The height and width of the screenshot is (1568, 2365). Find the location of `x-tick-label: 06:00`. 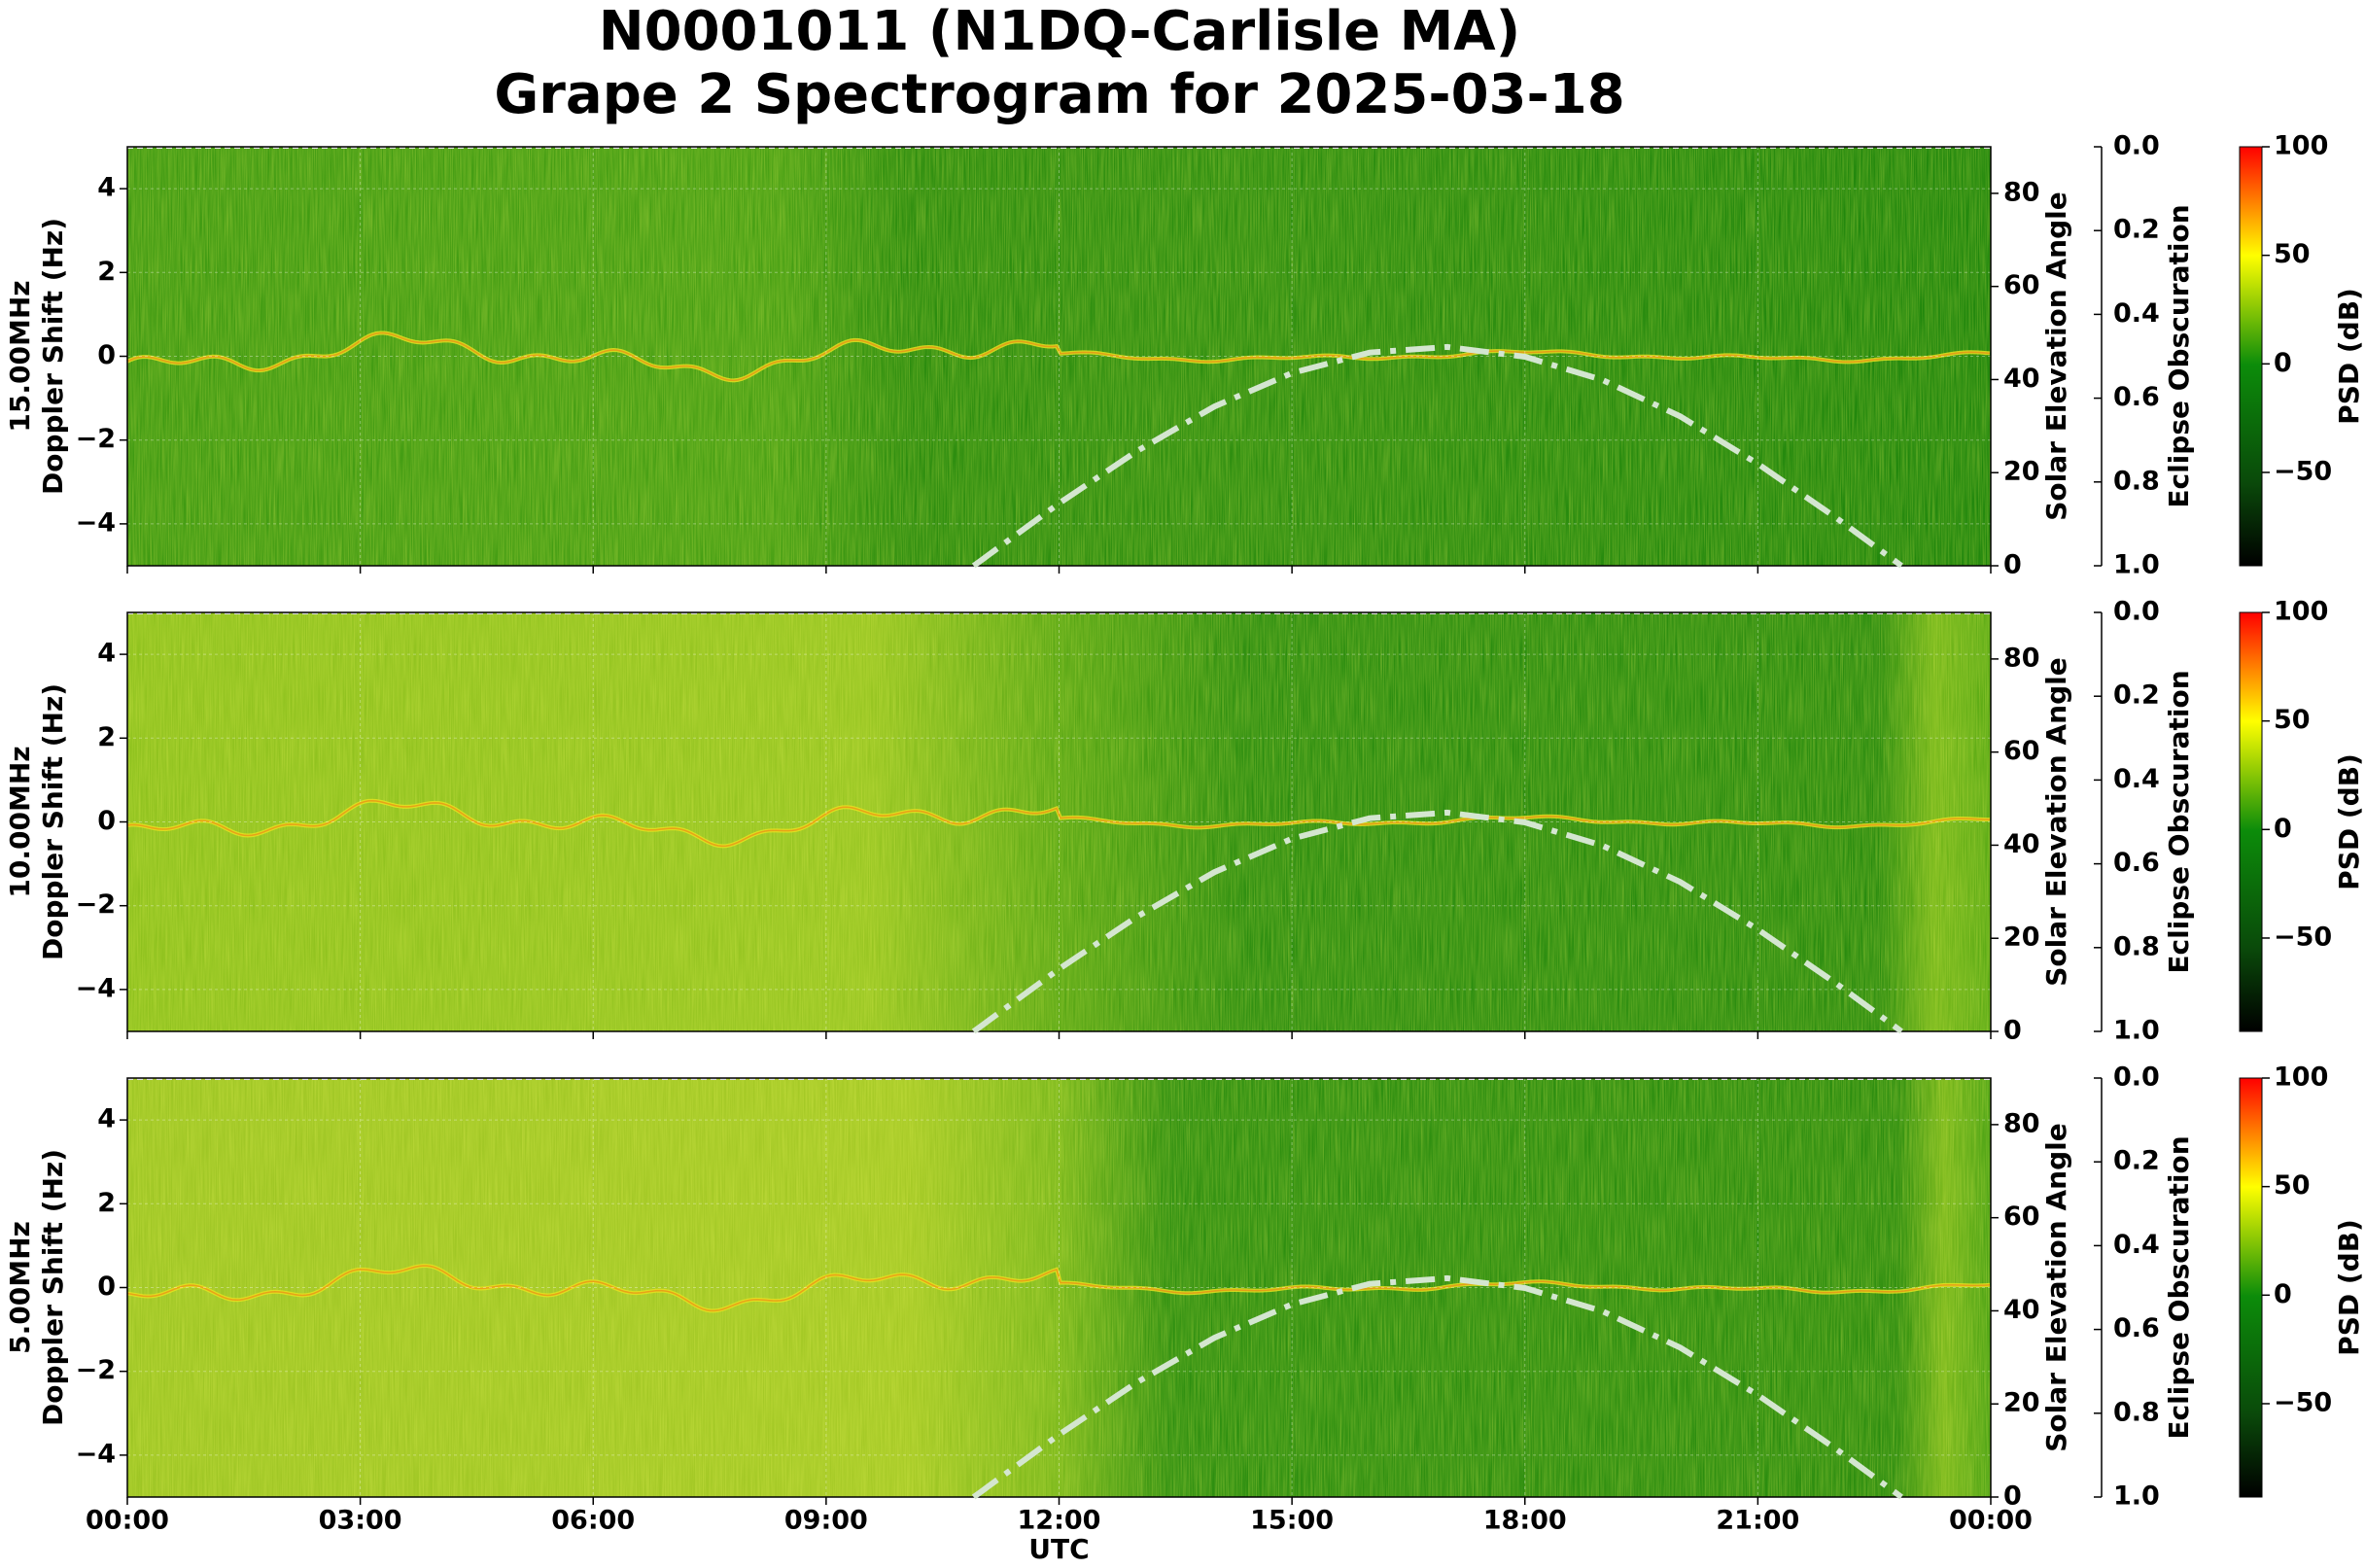

x-tick-label: 06:00 is located at coordinates (593, 1521).